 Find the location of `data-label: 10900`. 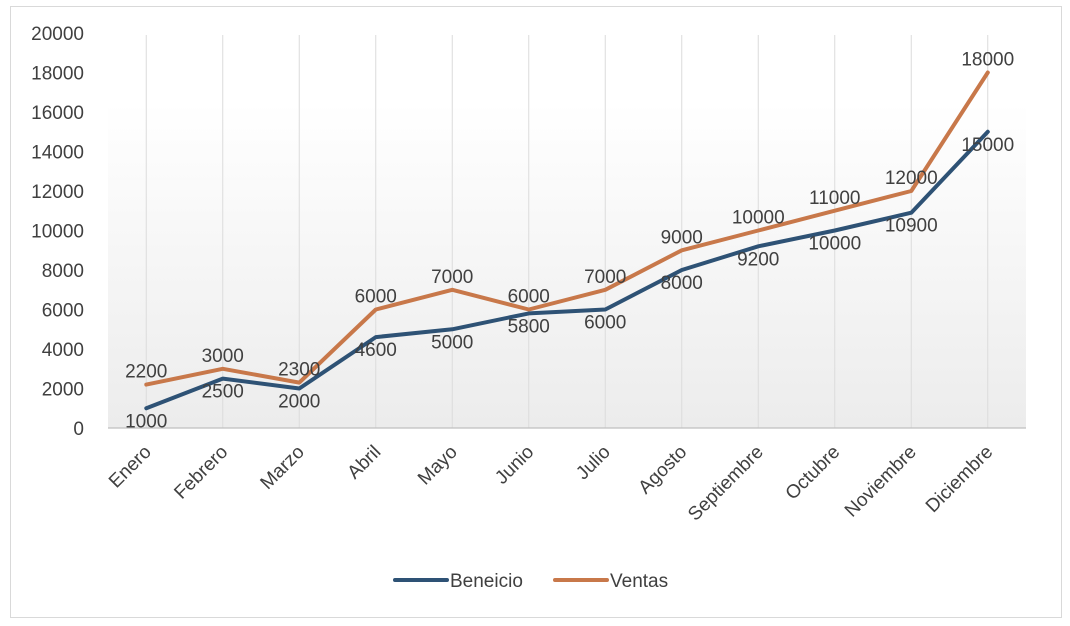

data-label: 10900 is located at coordinates (911, 226).